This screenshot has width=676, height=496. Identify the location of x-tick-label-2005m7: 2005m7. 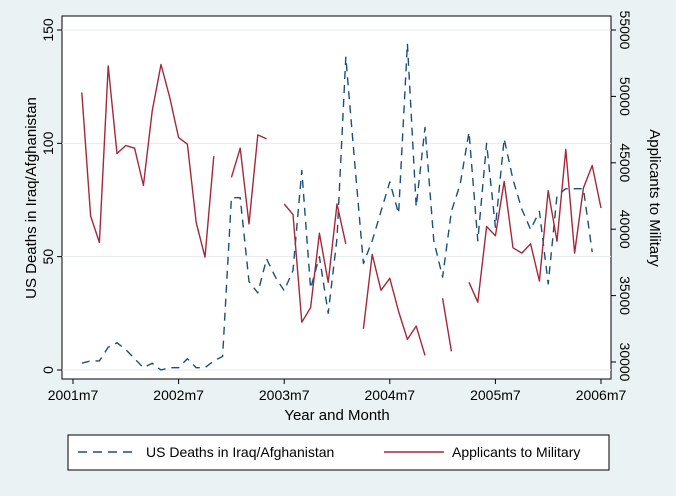
(495, 395).